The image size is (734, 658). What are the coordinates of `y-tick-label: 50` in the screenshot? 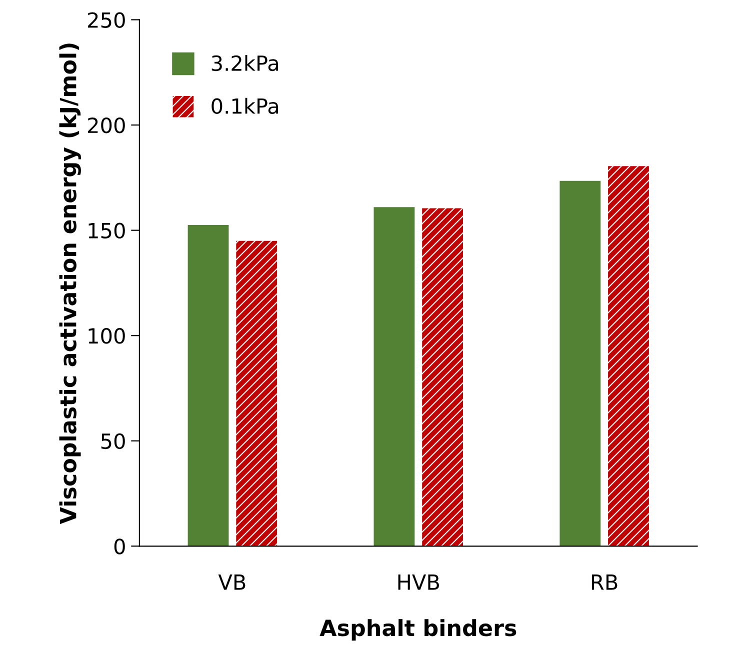 It's located at (113, 441).